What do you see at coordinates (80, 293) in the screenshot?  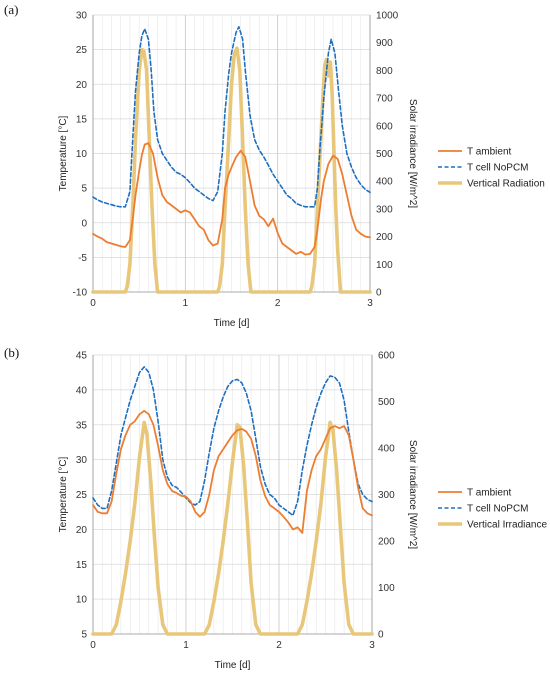 I see `y-tick-label: -10` at bounding box center [80, 293].